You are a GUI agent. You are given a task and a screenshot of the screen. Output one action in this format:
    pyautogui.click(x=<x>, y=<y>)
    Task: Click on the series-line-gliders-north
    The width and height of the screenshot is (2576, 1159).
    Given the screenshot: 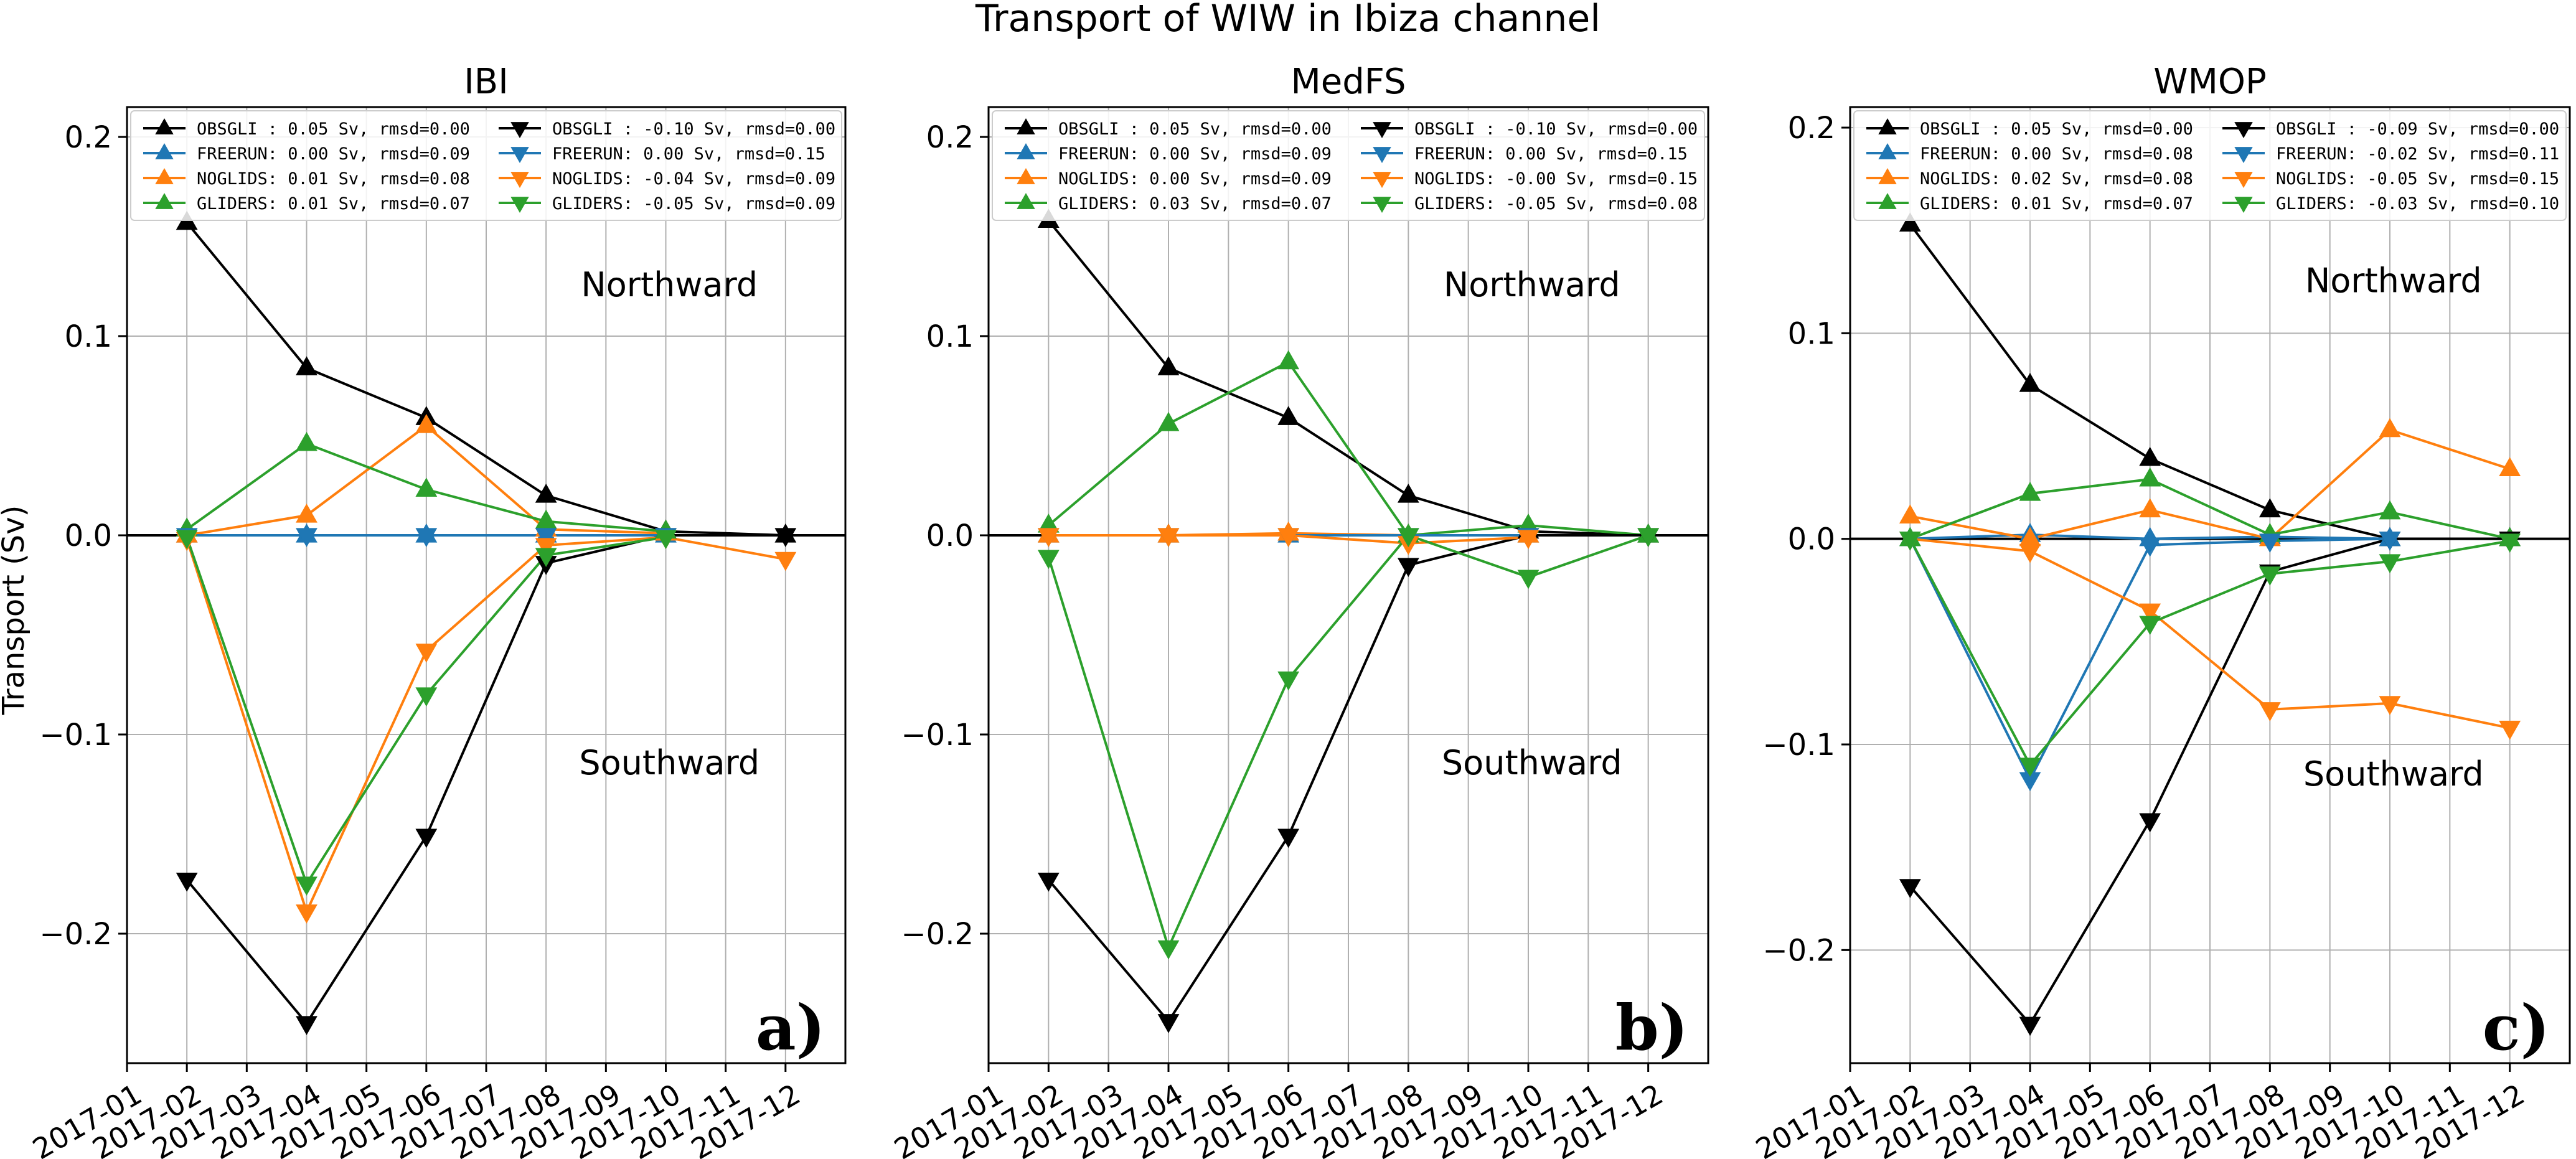 What is the action you would take?
    pyautogui.click(x=1348, y=448)
    